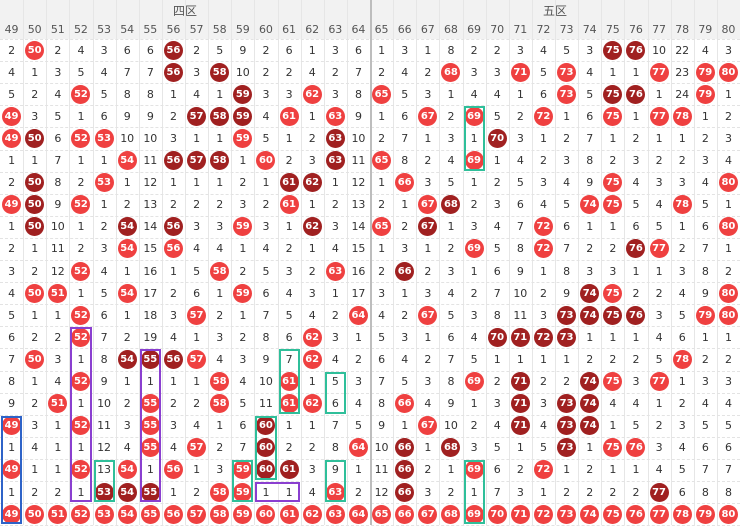  I want to click on number-ball: 62, so click(312, 359).